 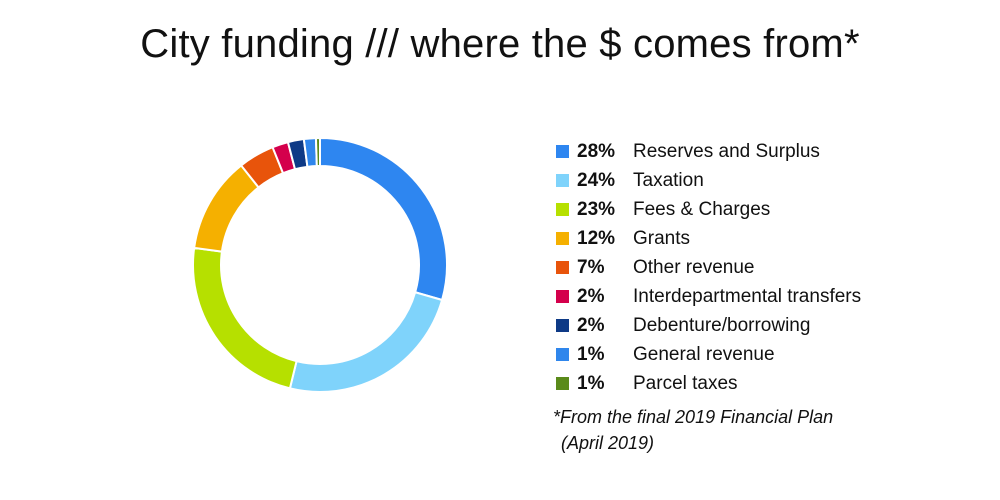 I want to click on legend-item: 1% General revenue, so click(x=708, y=354).